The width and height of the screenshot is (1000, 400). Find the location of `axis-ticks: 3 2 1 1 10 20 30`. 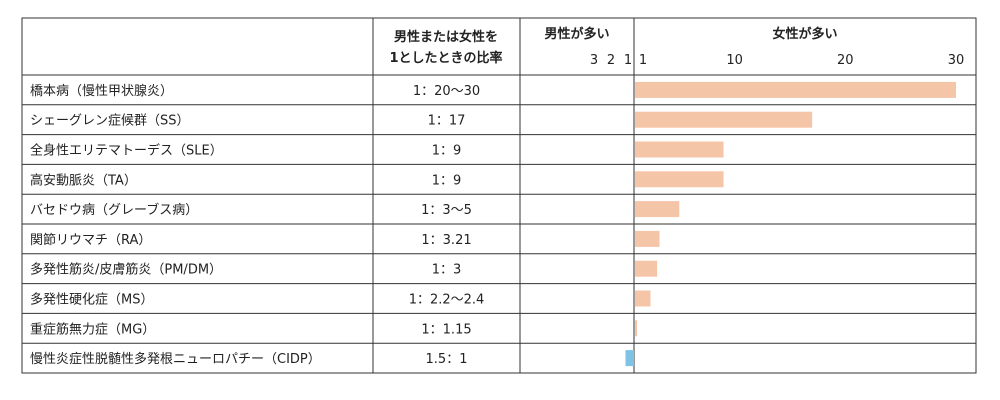

axis-ticks: 3 2 1 1 10 20 30 is located at coordinates (777, 60).